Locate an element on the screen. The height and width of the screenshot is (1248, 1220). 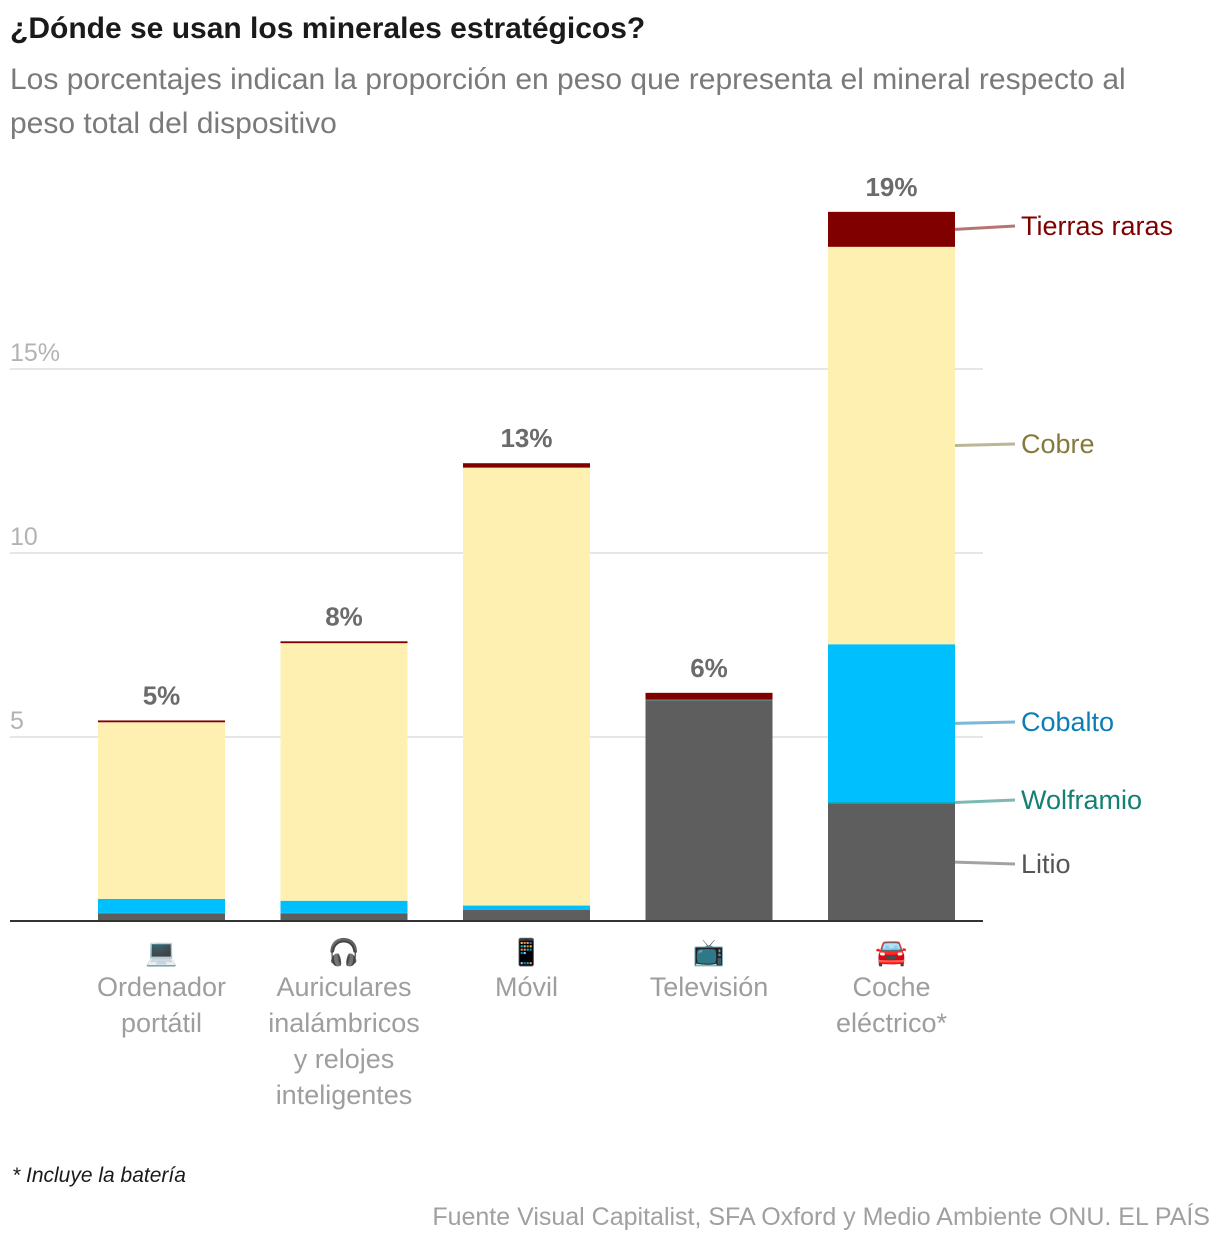
bar-total-label: 19% is located at coordinates (891, 187).